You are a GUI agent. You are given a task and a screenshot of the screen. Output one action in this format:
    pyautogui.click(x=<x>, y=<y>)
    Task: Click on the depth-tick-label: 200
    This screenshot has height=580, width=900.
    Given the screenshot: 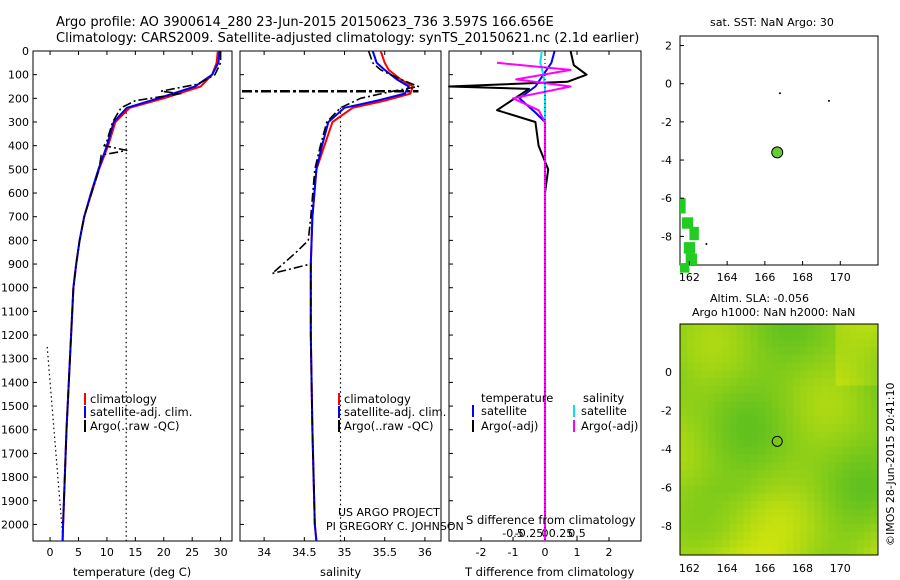 What is the action you would take?
    pyautogui.click(x=18, y=98)
    